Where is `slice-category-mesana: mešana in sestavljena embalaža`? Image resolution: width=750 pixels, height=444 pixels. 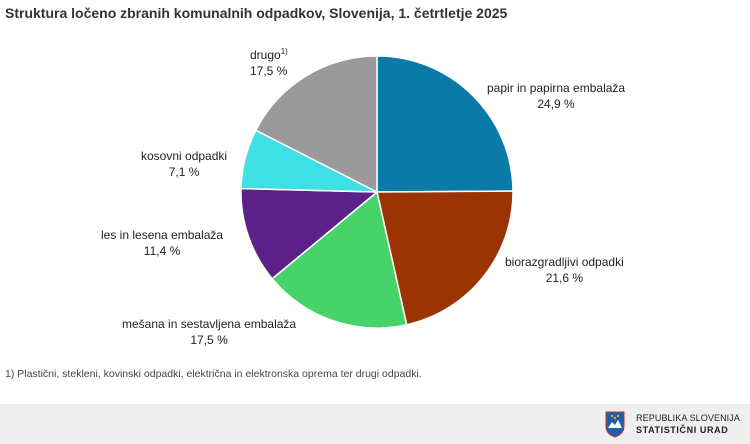
slice-category-mesana: mešana in sestavljena embalaža is located at coordinates (209, 324).